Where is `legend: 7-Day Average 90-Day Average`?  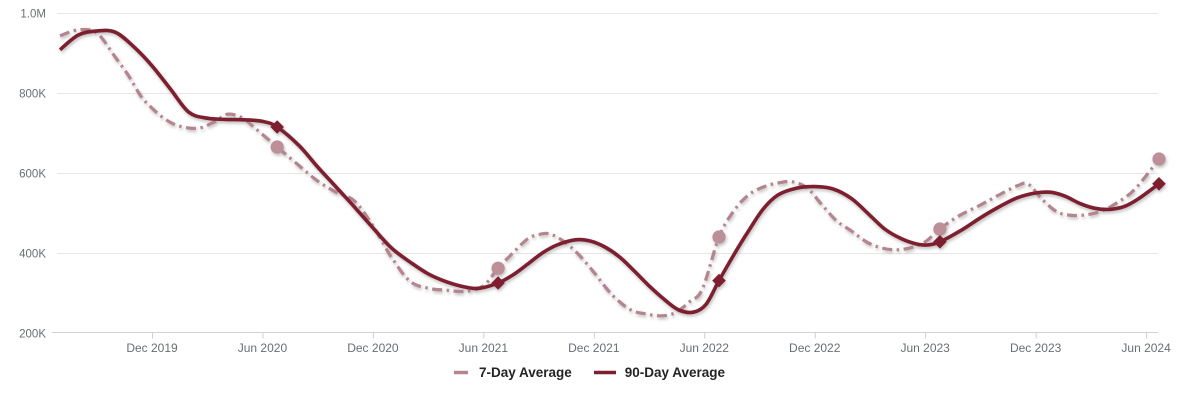 legend: 7-Day Average 90-Day Average is located at coordinates (597, 372).